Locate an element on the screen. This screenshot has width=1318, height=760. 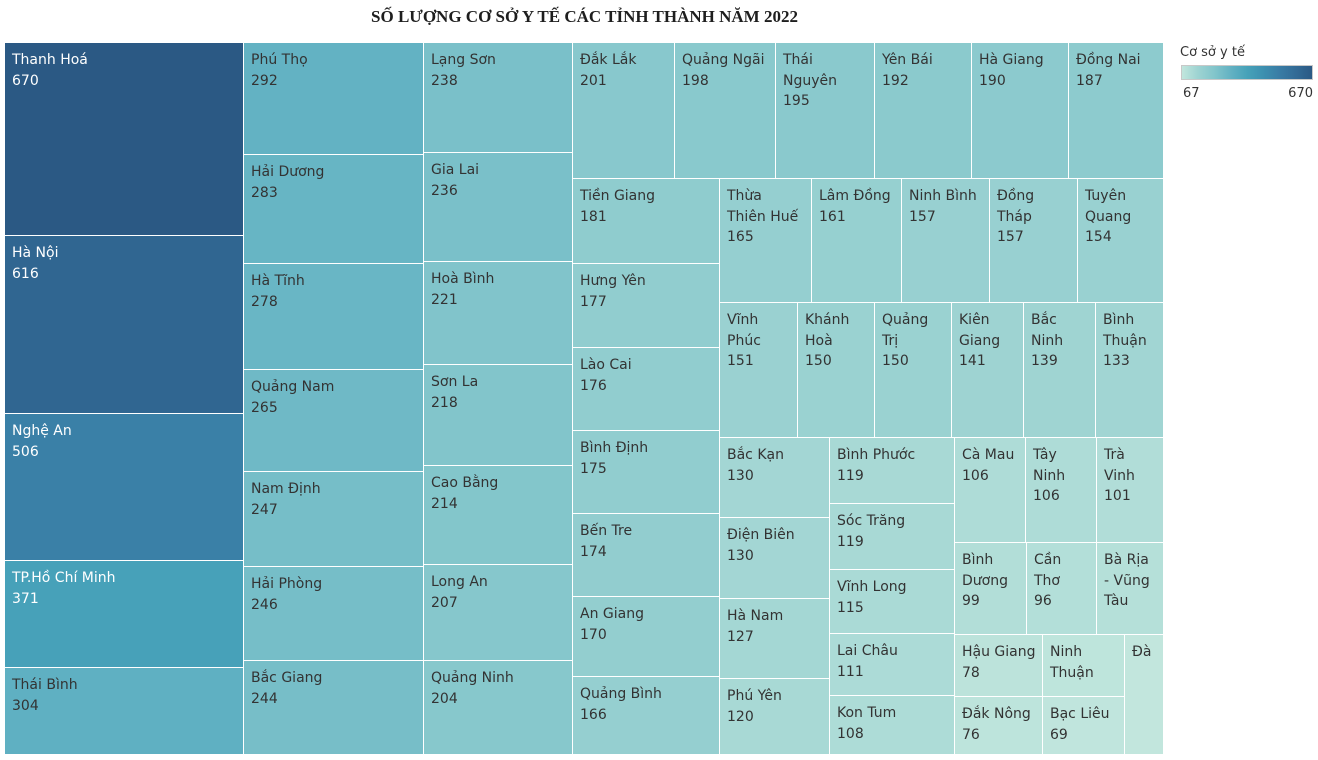
cell-value-kon-tum: 108 is located at coordinates (850, 733).